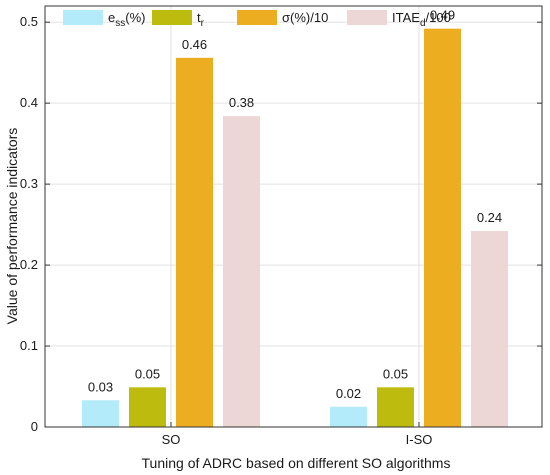 This screenshot has height=475, width=550. I want to click on legend-label-sigma: σ(%)/10, so click(305, 17).